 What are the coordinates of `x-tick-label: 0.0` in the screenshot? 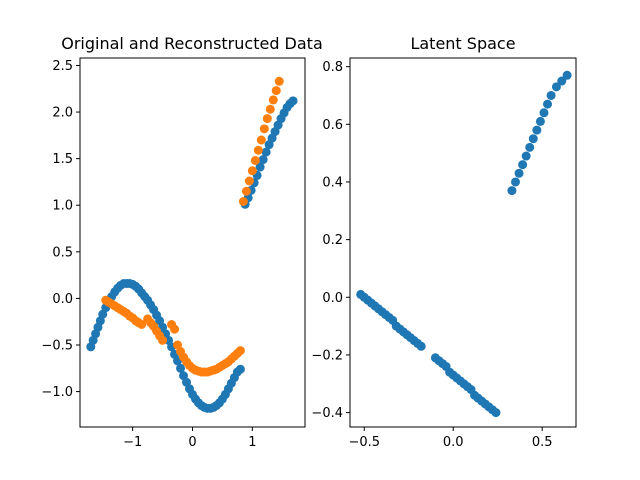 It's located at (453, 442).